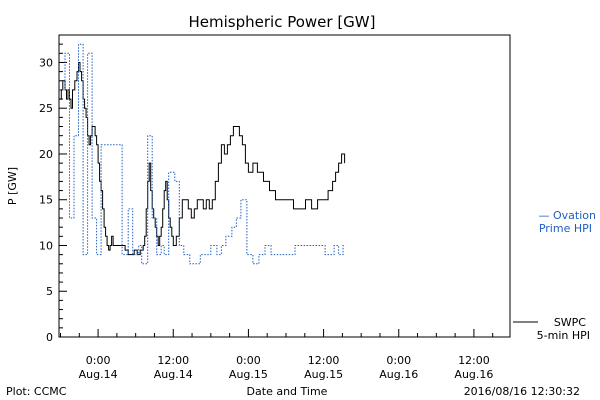 The image size is (600, 400). What do you see at coordinates (46, 62) in the screenshot?
I see `y-tick-label: 30` at bounding box center [46, 62].